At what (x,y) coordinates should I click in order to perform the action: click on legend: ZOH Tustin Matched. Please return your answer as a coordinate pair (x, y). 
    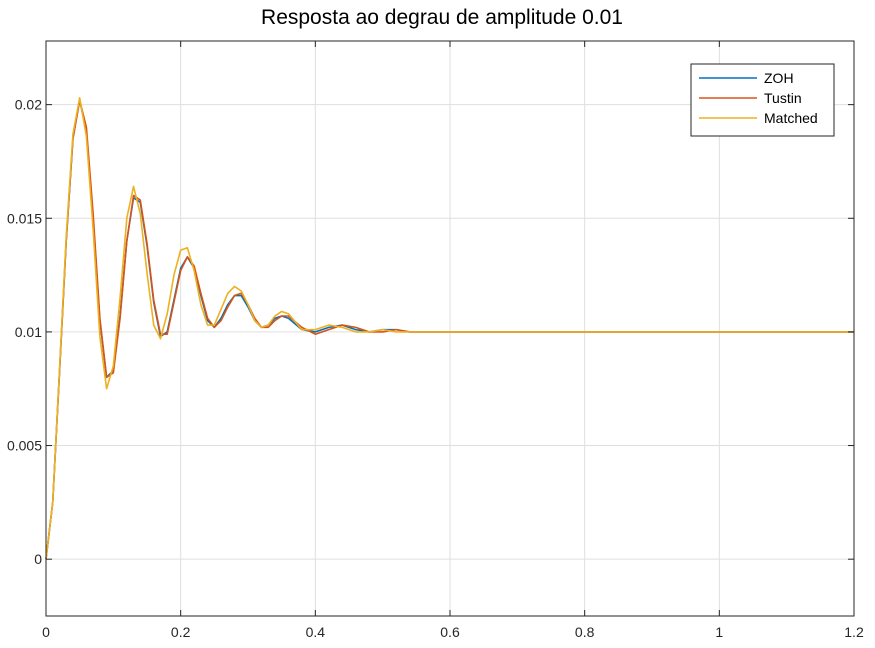
    Looking at the image, I should click on (762, 100).